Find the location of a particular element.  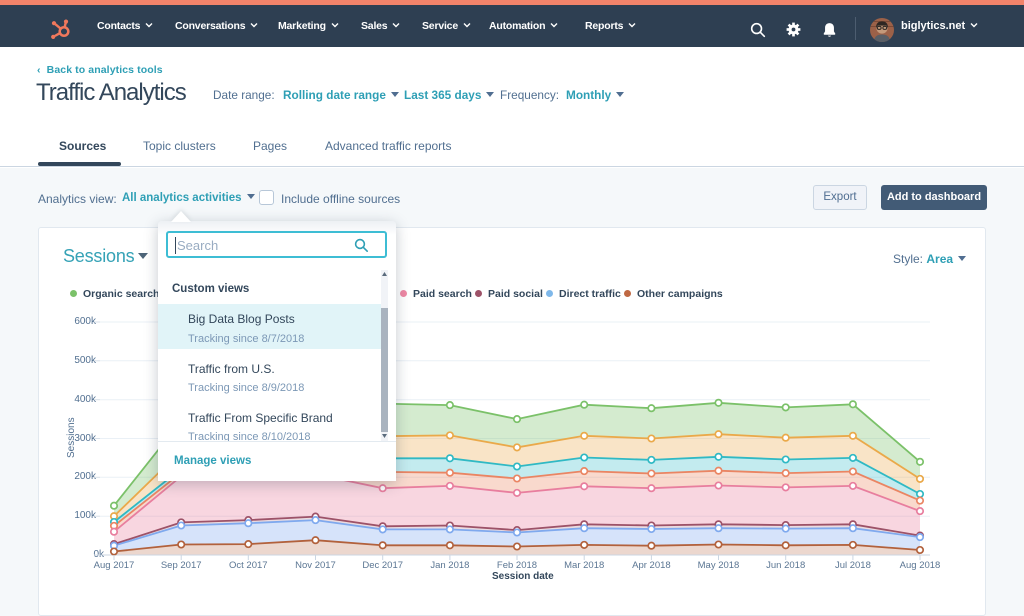

svg-text: Mar 2018 is located at coordinates (584, 565).